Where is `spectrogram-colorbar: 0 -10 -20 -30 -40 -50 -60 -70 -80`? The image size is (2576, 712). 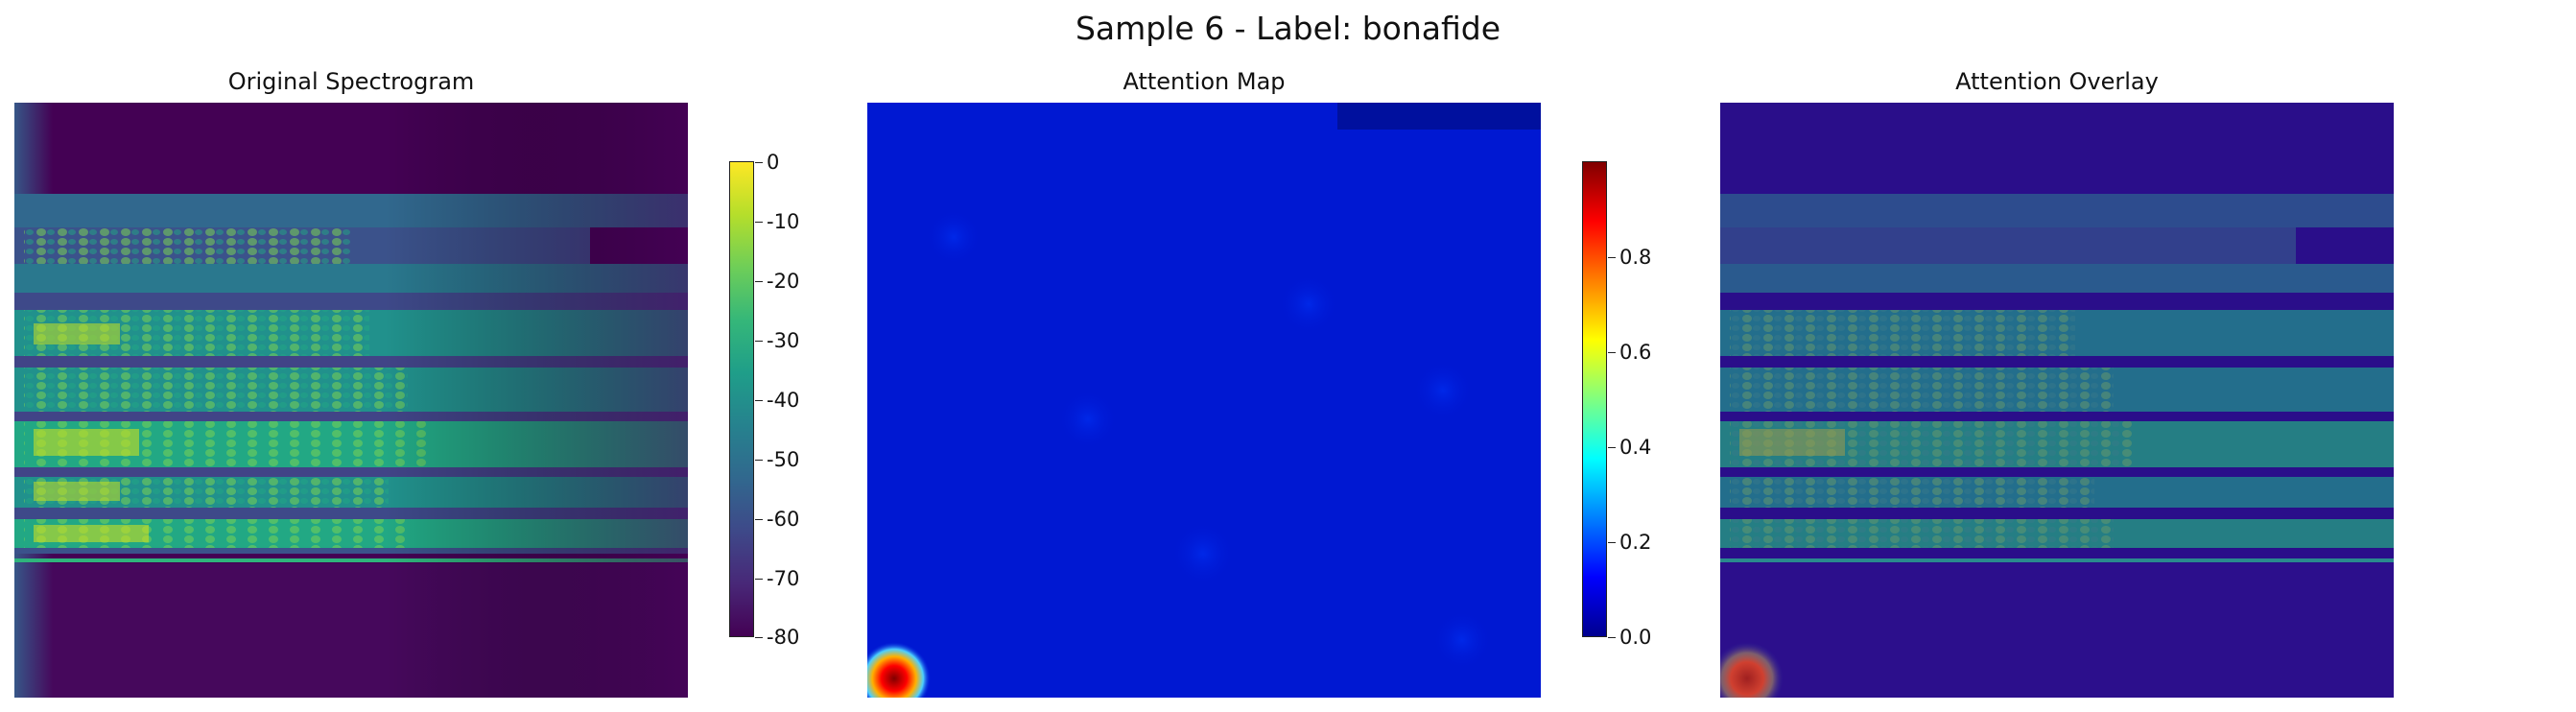
spectrogram-colorbar: 0 -10 -20 -30 -40 -50 -60 -70 -80 is located at coordinates (764, 400).